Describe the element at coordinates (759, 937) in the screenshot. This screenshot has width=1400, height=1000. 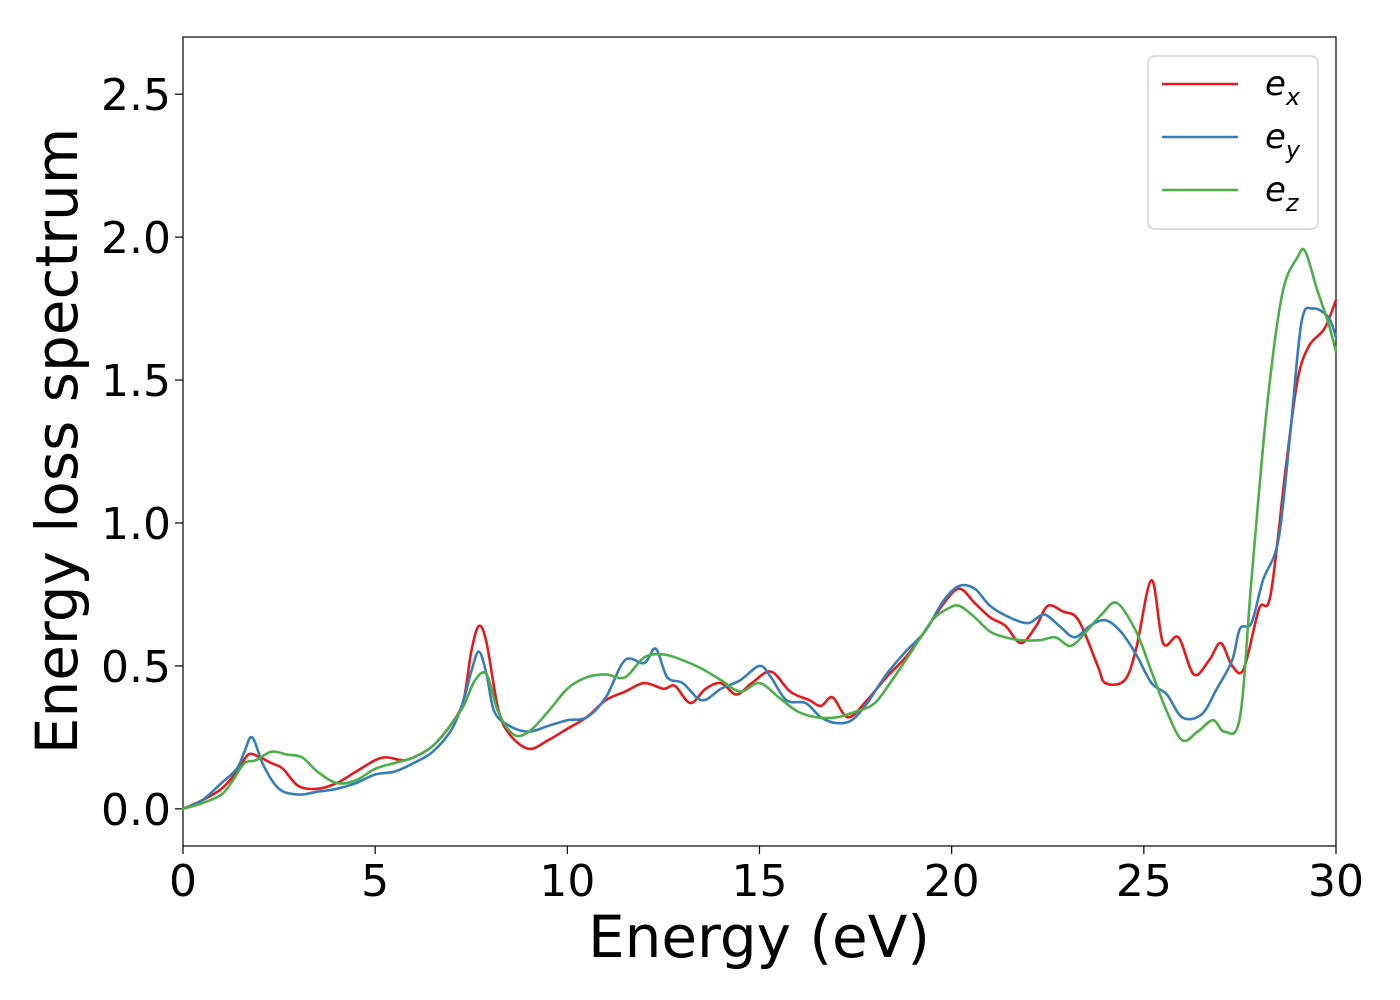
I see `x-axis-label: Energy (eV)` at that location.